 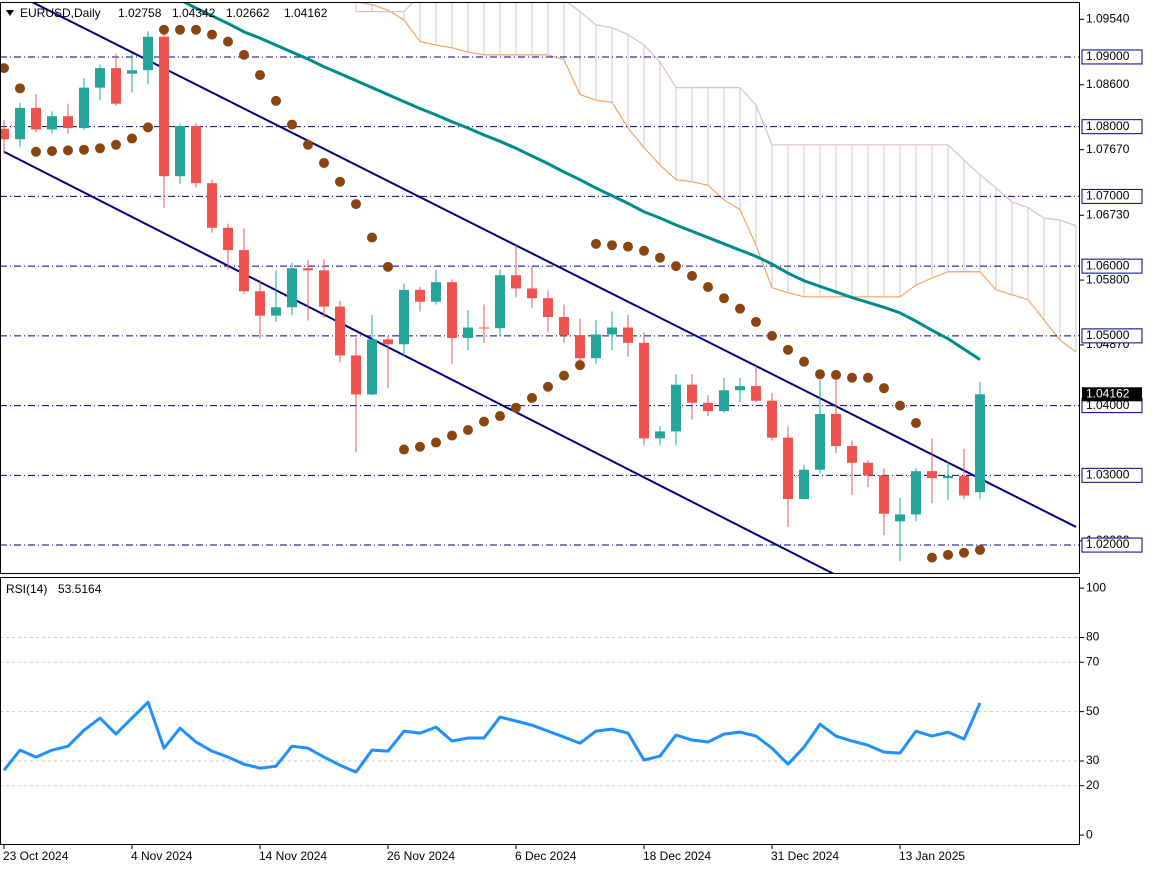 I want to click on y-tick-label: 100, so click(x=1096, y=587).